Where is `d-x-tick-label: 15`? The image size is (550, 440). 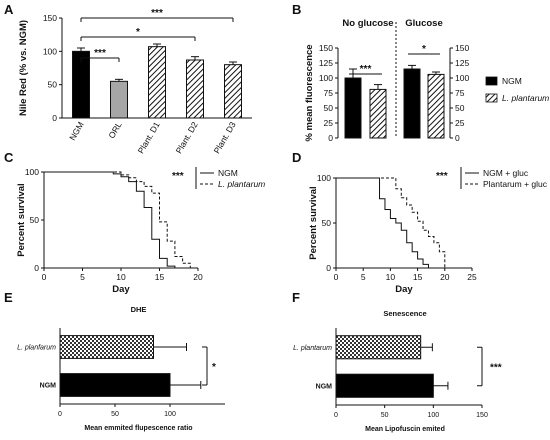 d-x-tick-label: 15 is located at coordinates (418, 277).